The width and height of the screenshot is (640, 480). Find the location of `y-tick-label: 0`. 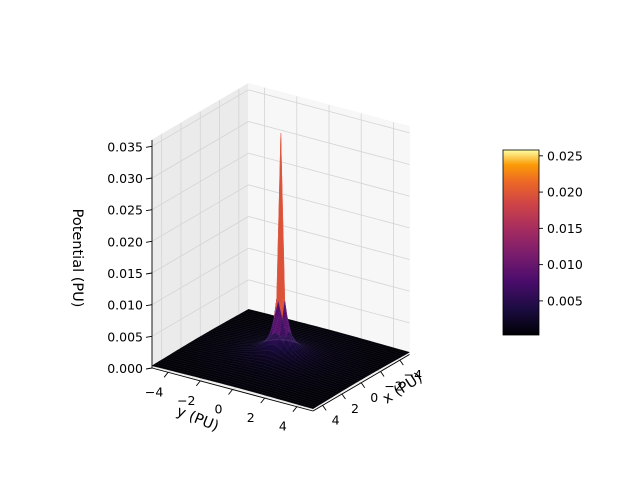

y-tick-label: 0 is located at coordinates (219, 409).